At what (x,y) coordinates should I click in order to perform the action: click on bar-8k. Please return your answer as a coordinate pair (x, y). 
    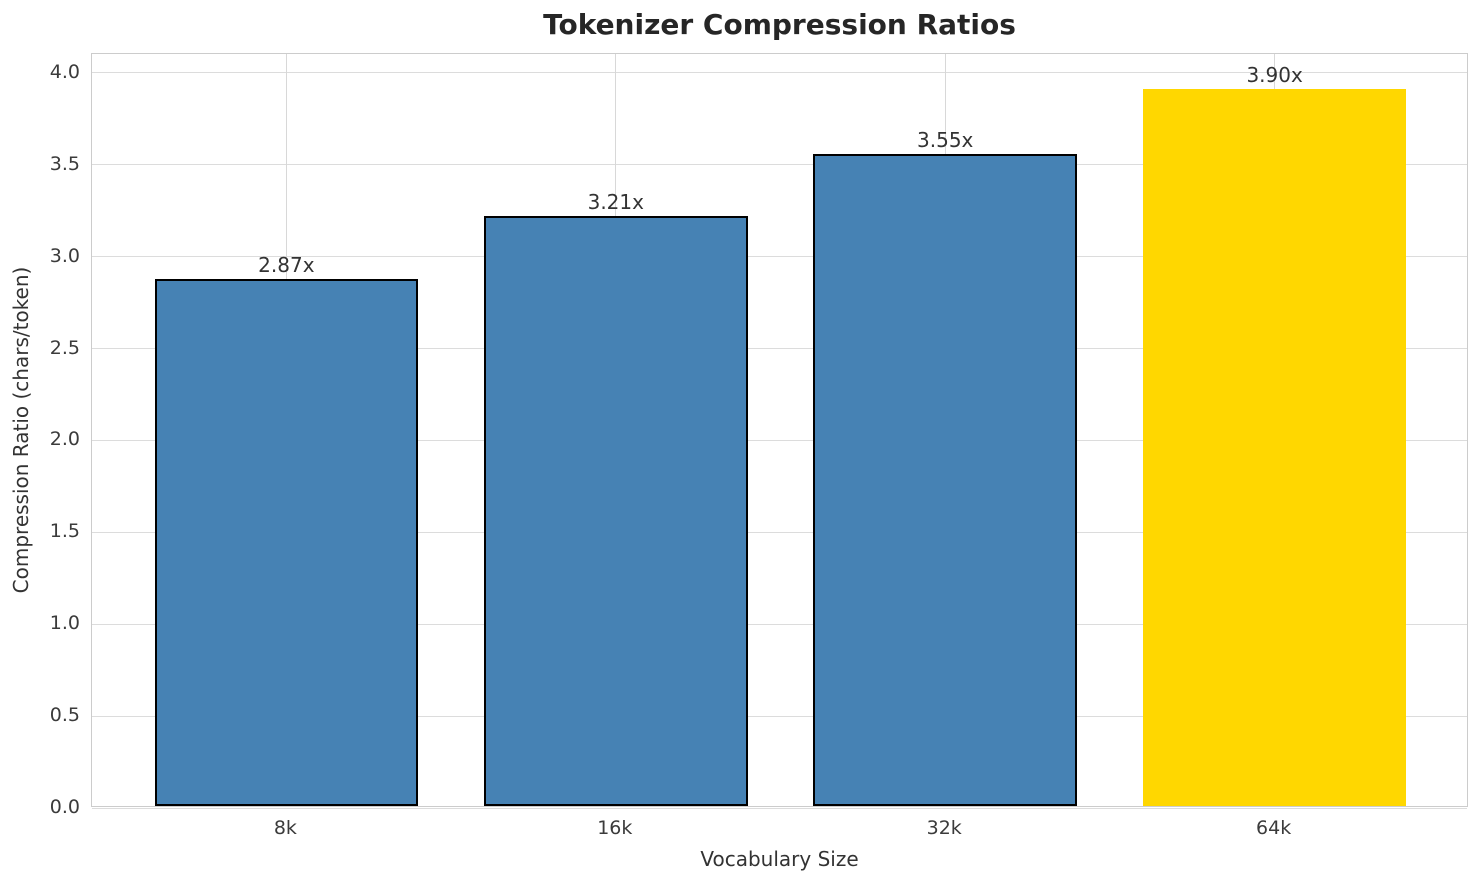
    Looking at the image, I should click on (286, 542).